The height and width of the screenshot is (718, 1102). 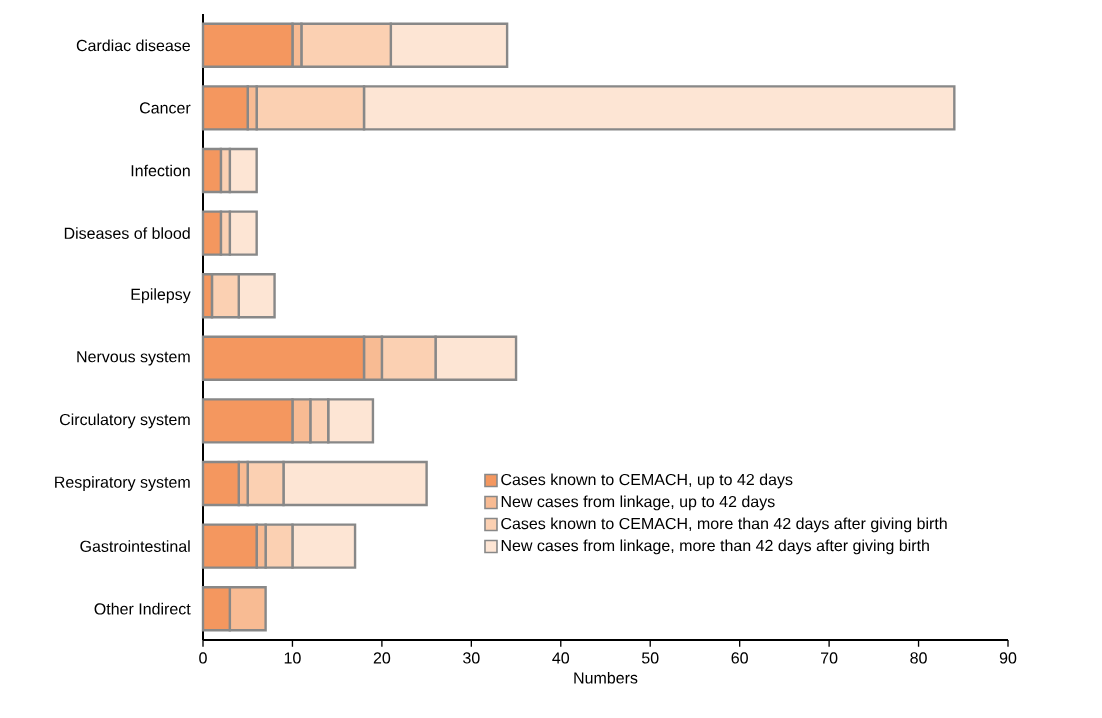 I want to click on x-tick-label: 0, so click(x=203, y=658).